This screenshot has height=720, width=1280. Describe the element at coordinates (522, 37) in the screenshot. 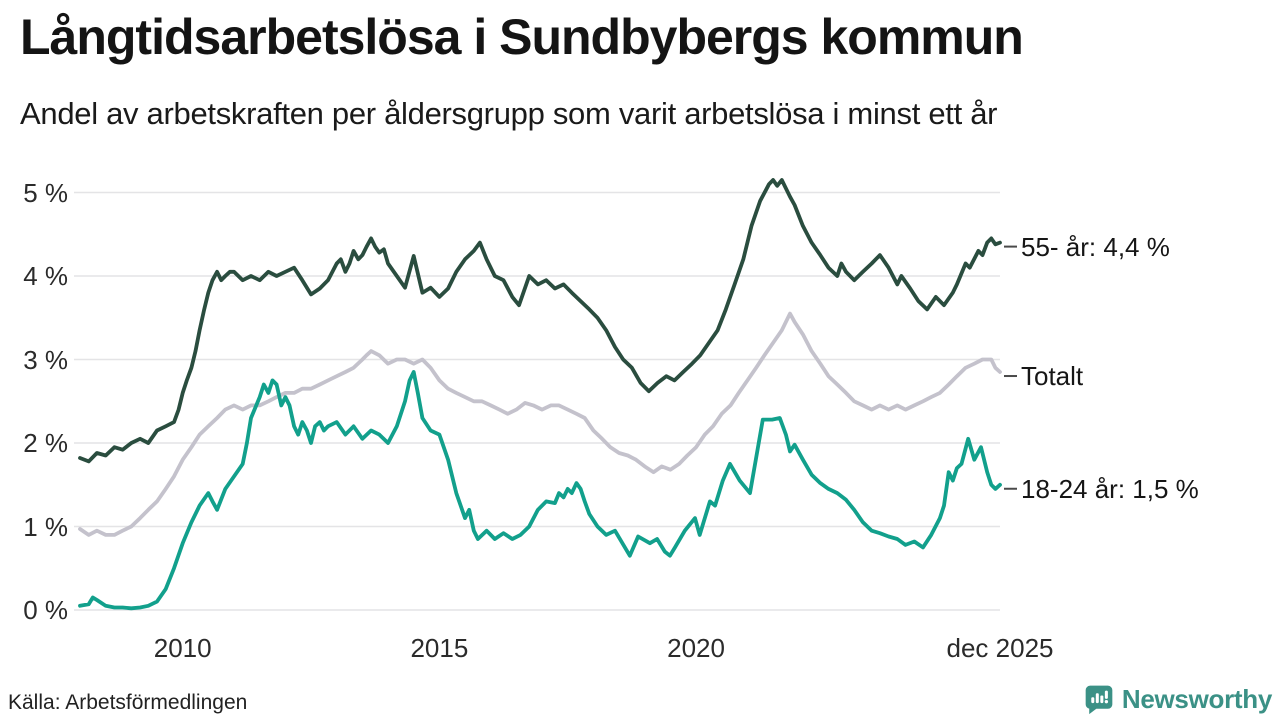

I see `page-title: Långtidsarbetslösa i Sundbybergs kommun` at that location.